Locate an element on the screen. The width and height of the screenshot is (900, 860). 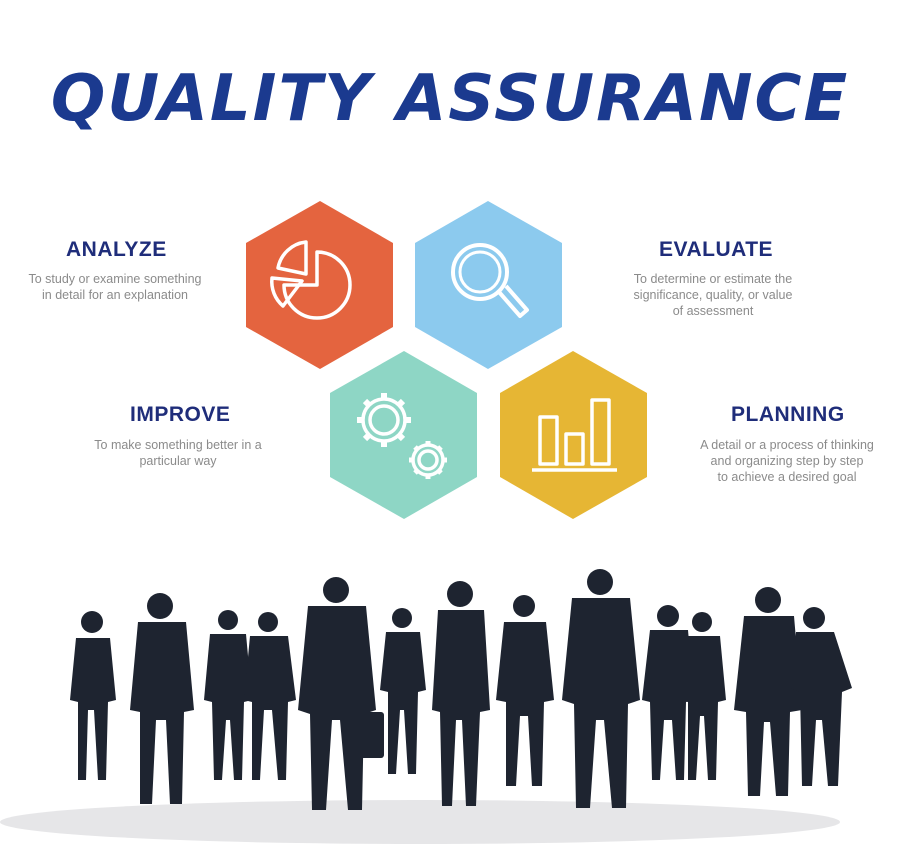
magnifier-icon is located at coordinates (490, 280).